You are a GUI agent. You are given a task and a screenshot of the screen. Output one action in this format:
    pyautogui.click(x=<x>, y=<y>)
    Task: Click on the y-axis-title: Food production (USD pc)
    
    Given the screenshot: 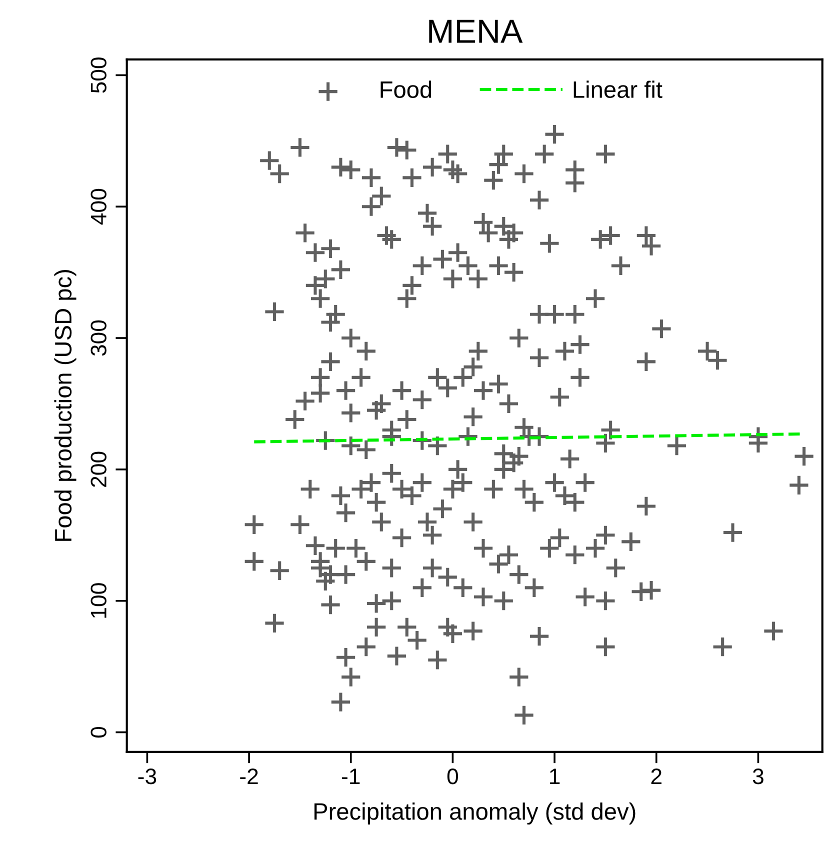 What is the action you would take?
    pyautogui.click(x=65, y=405)
    